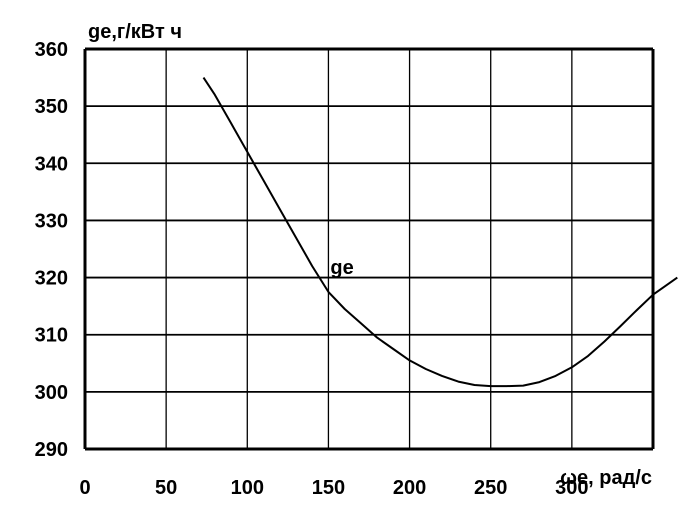 This screenshot has height=509, width=686. What do you see at coordinates (328, 488) in the screenshot?
I see `x-tick-label: 150` at bounding box center [328, 488].